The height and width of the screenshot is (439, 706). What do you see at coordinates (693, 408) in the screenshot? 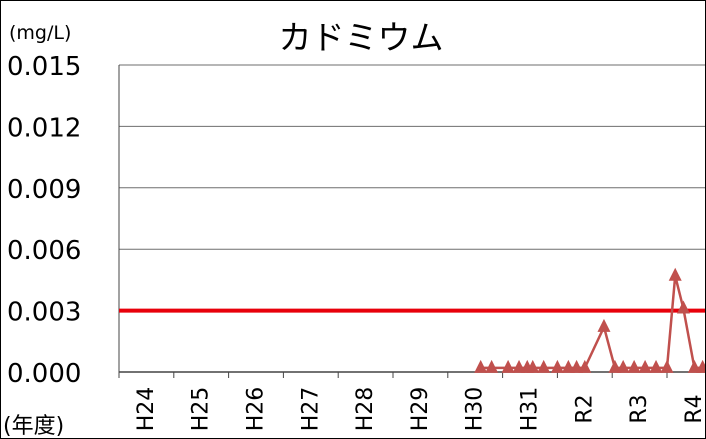
I see `x-tick-label: R4` at bounding box center [693, 408].